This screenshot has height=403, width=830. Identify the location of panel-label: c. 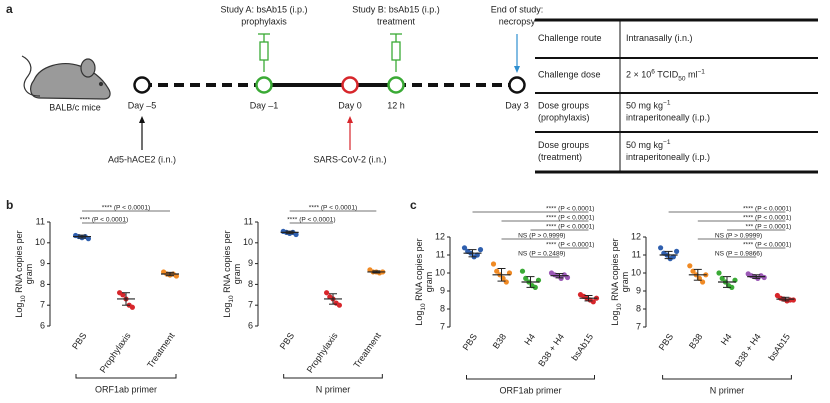
(413, 205).